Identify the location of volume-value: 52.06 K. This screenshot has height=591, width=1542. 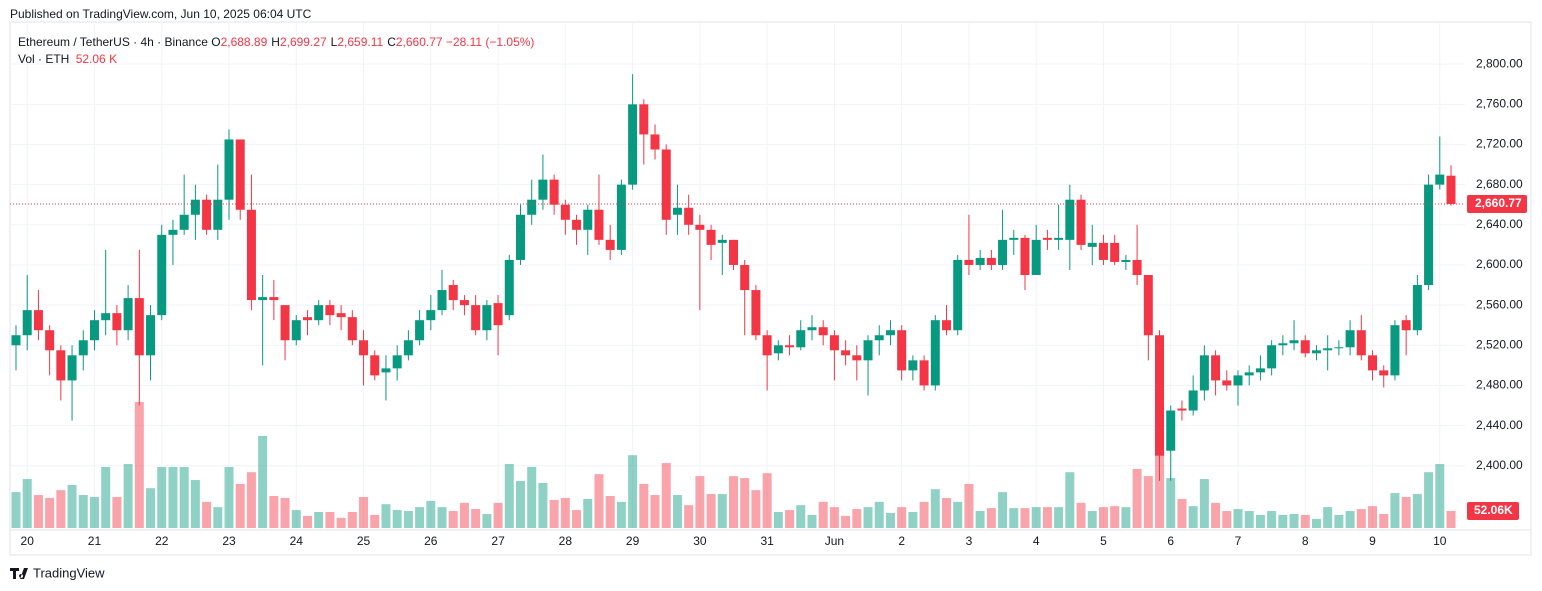
(96, 59).